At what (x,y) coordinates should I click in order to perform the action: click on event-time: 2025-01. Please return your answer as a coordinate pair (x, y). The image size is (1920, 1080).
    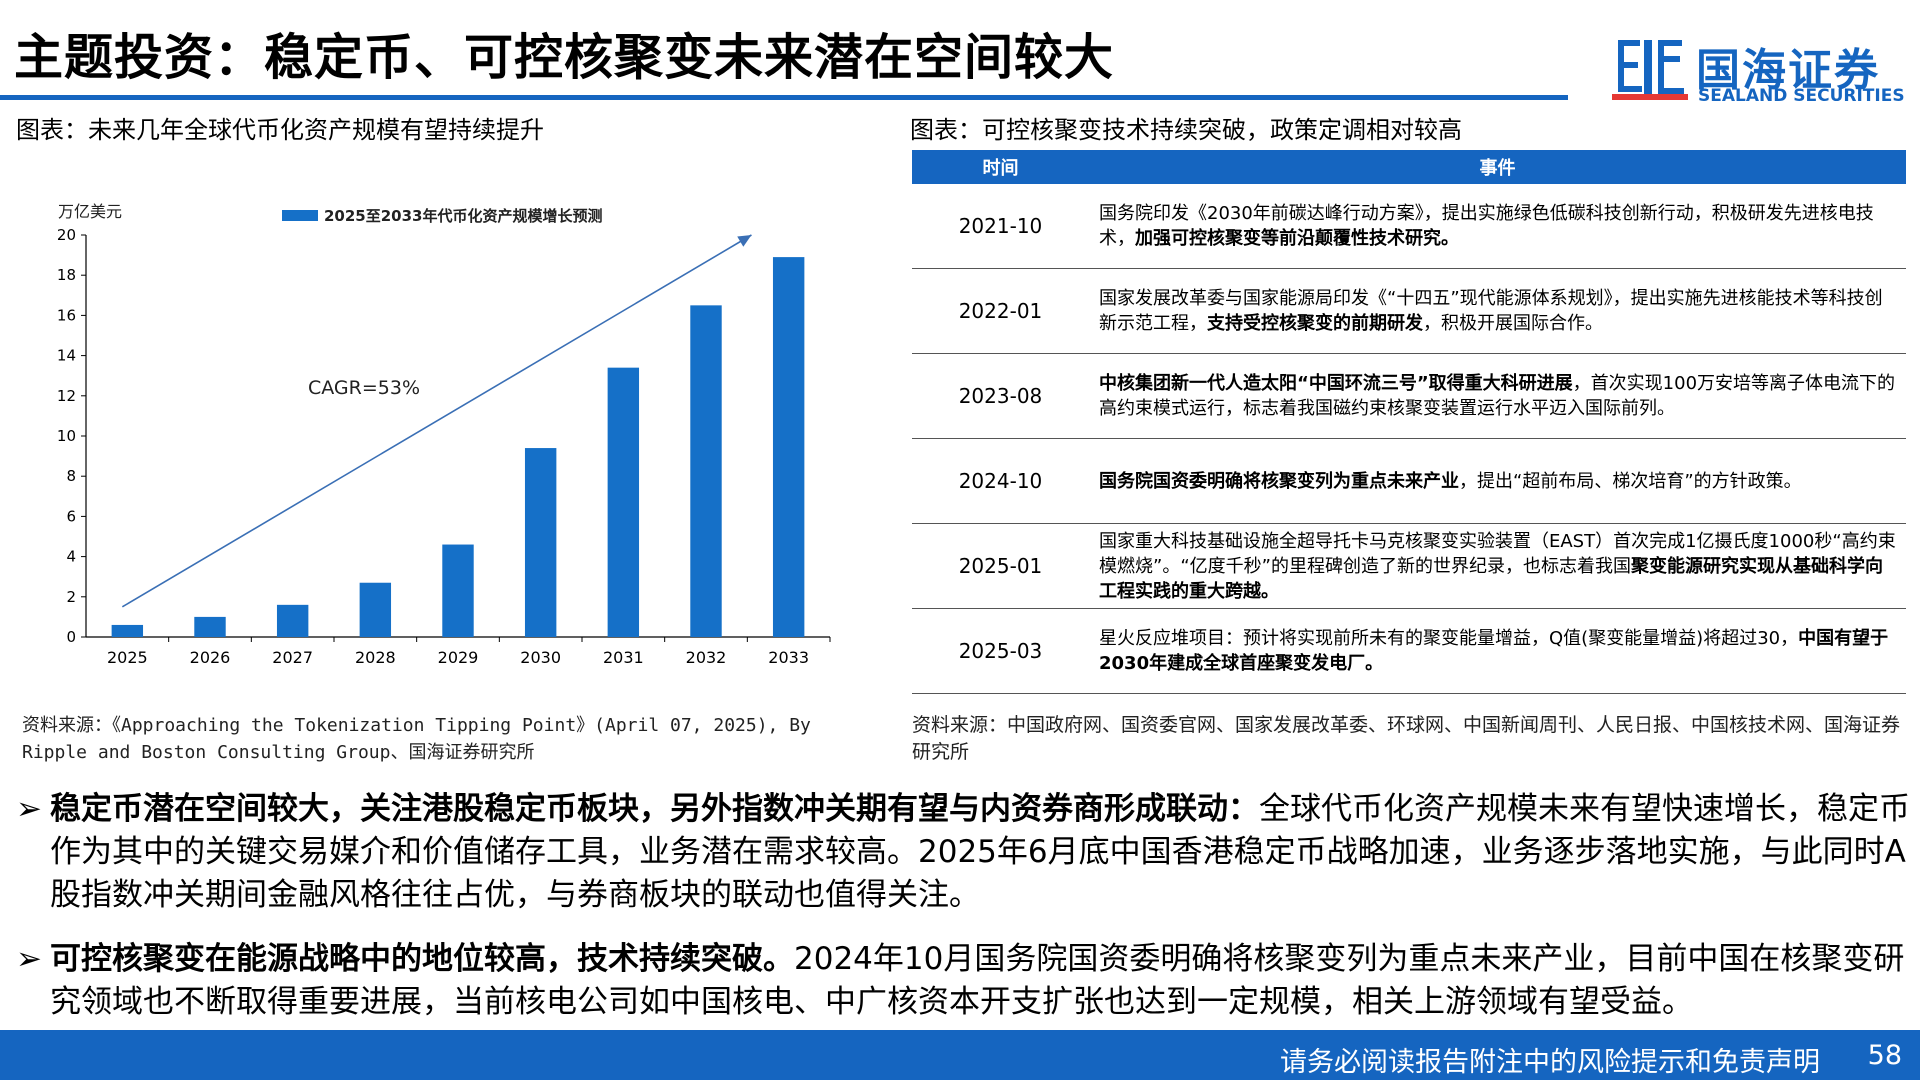
    Looking at the image, I should click on (1000, 566).